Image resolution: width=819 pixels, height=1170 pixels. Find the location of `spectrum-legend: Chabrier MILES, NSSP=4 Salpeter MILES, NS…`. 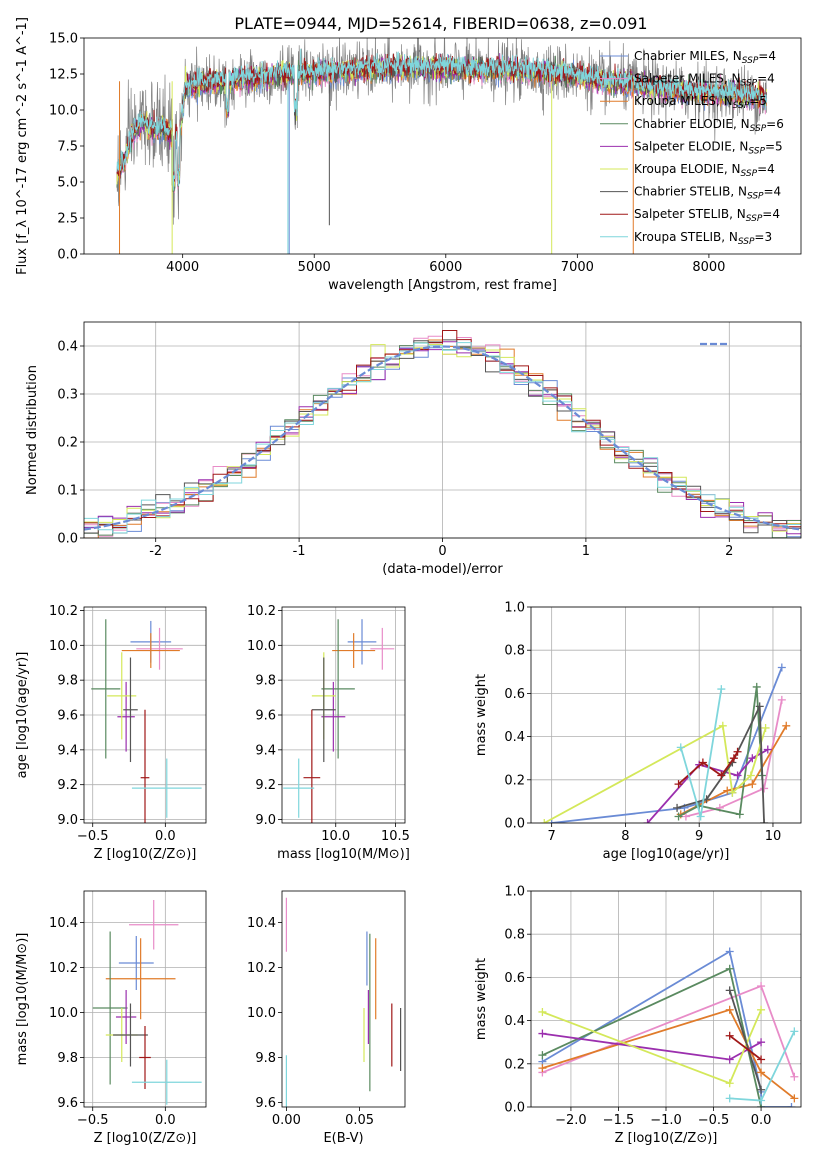

spectrum-legend: Chabrier MILES, NSSP=4 Salpeter MILES, NS… is located at coordinates (692, 148).